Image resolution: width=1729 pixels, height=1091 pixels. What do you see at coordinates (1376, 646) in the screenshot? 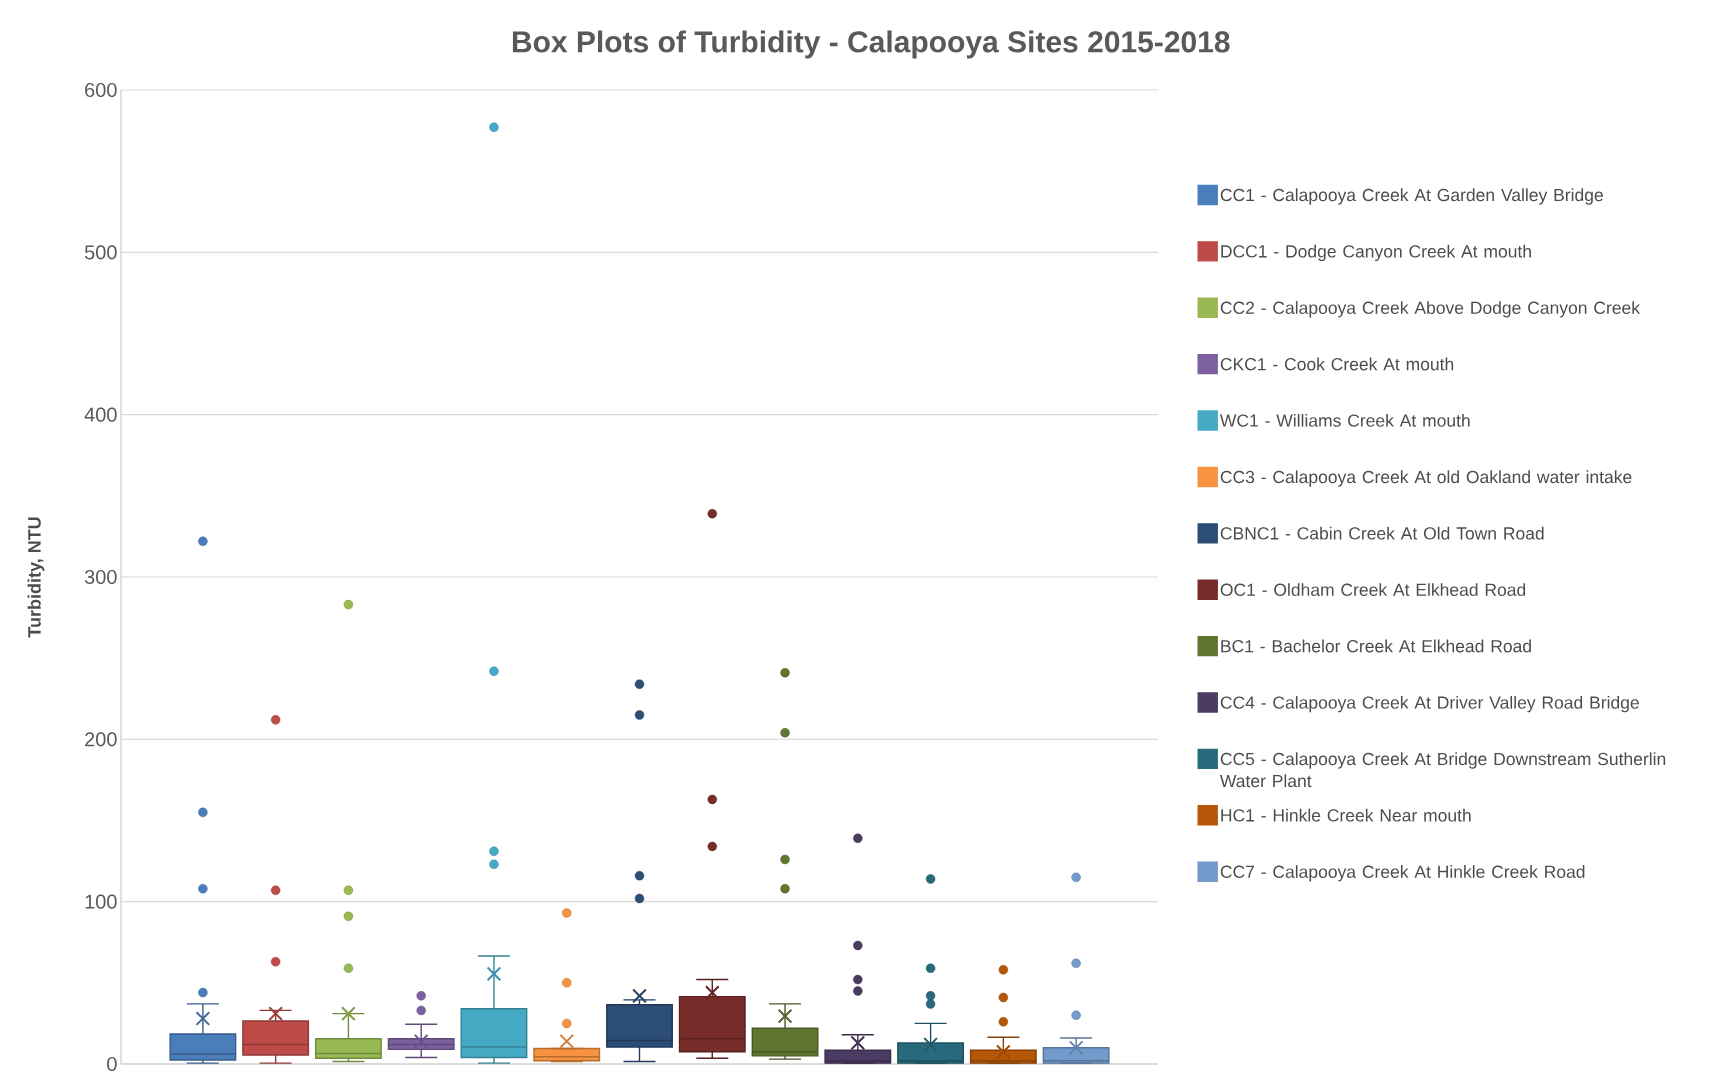
I see `legend-label: BC1 - Bachelor Creek At Elkhead Road` at bounding box center [1376, 646].